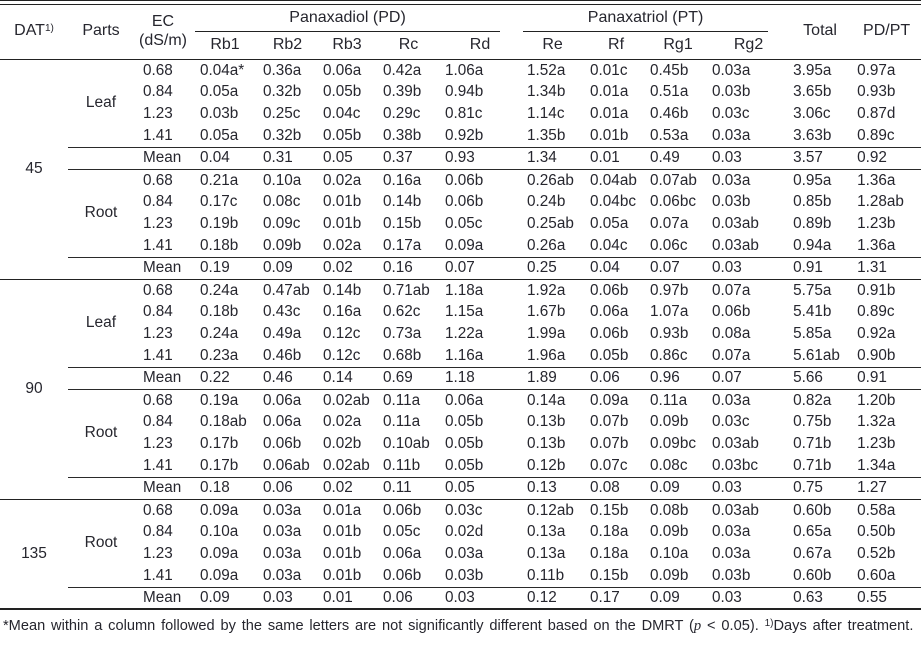 The image size is (921, 646). Describe the element at coordinates (678, 46) in the screenshot. I see `col-header-rg1: Rg1` at that location.